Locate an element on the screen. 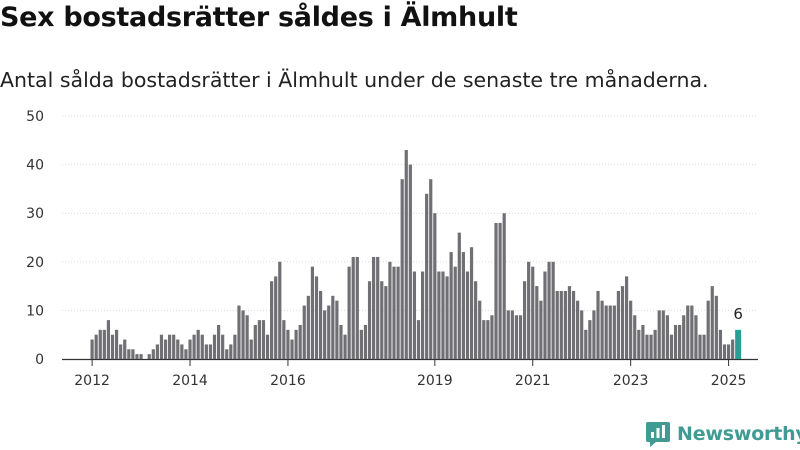  bar-latest is located at coordinates (738, 344).